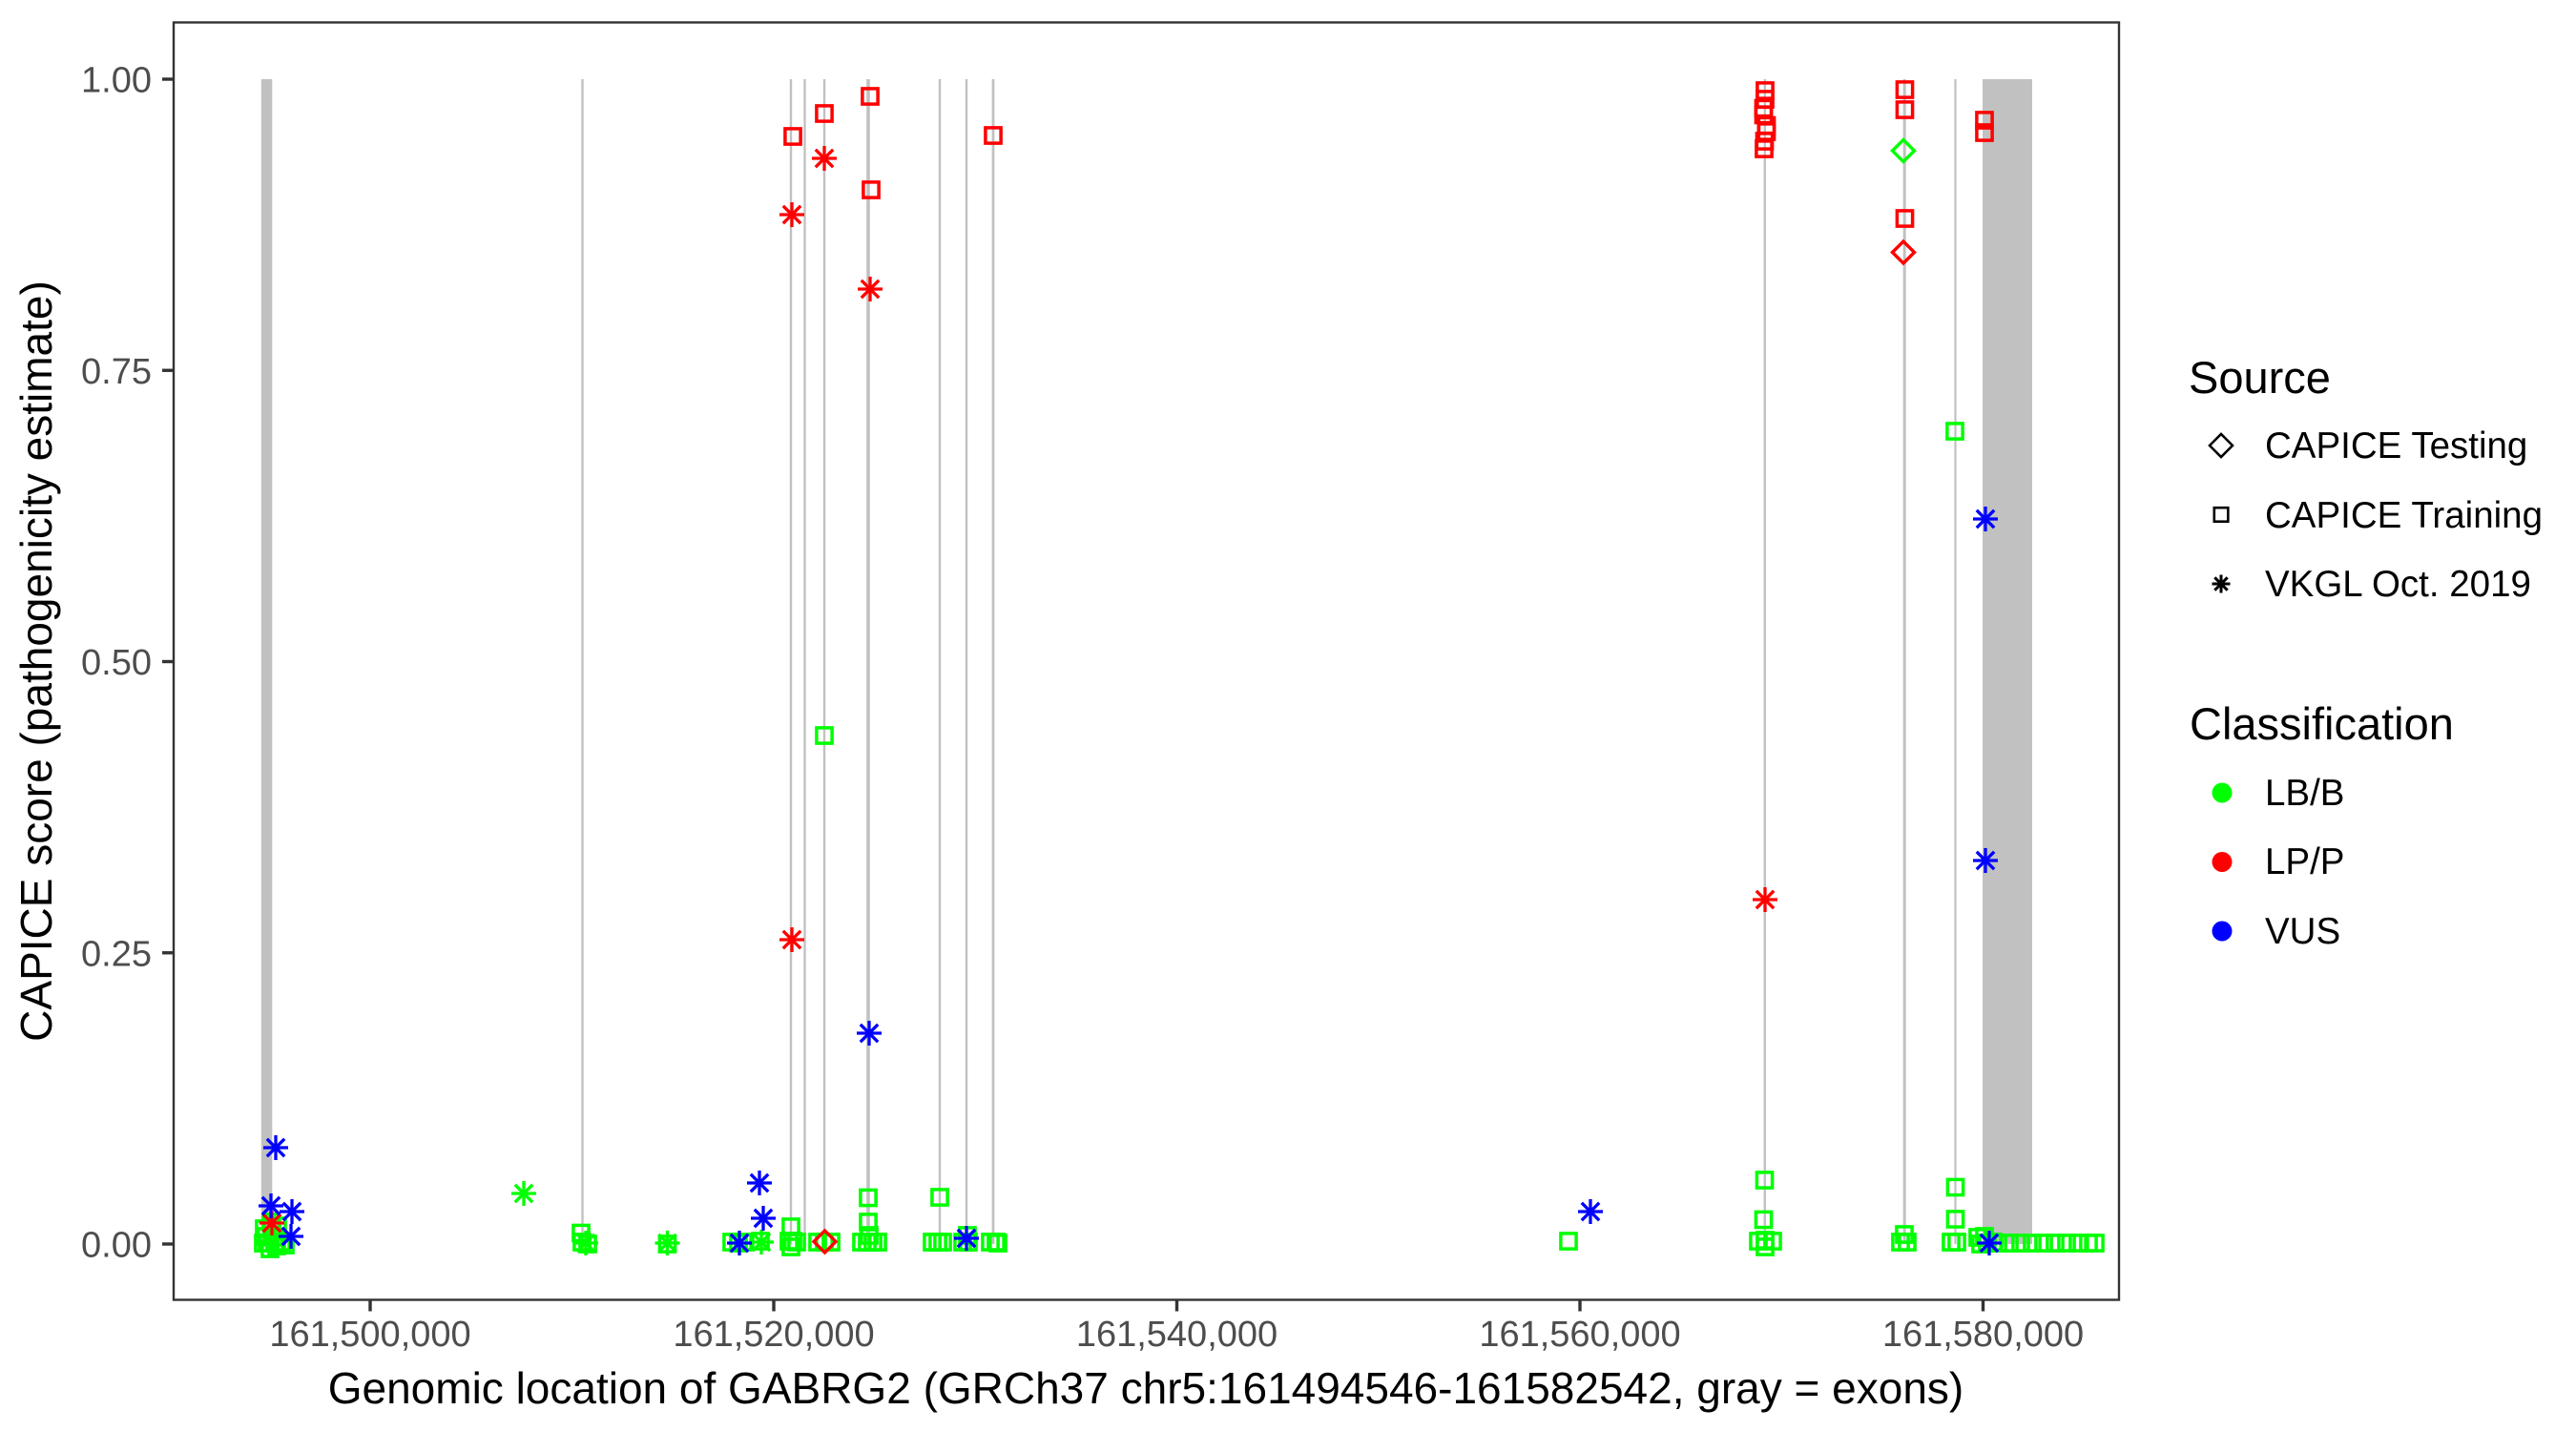  Describe the element at coordinates (36, 661) in the screenshot. I see `svg-text:CAPICE score (pathogenicity es: CAPICE score (pathogenicity estimate)` at that location.